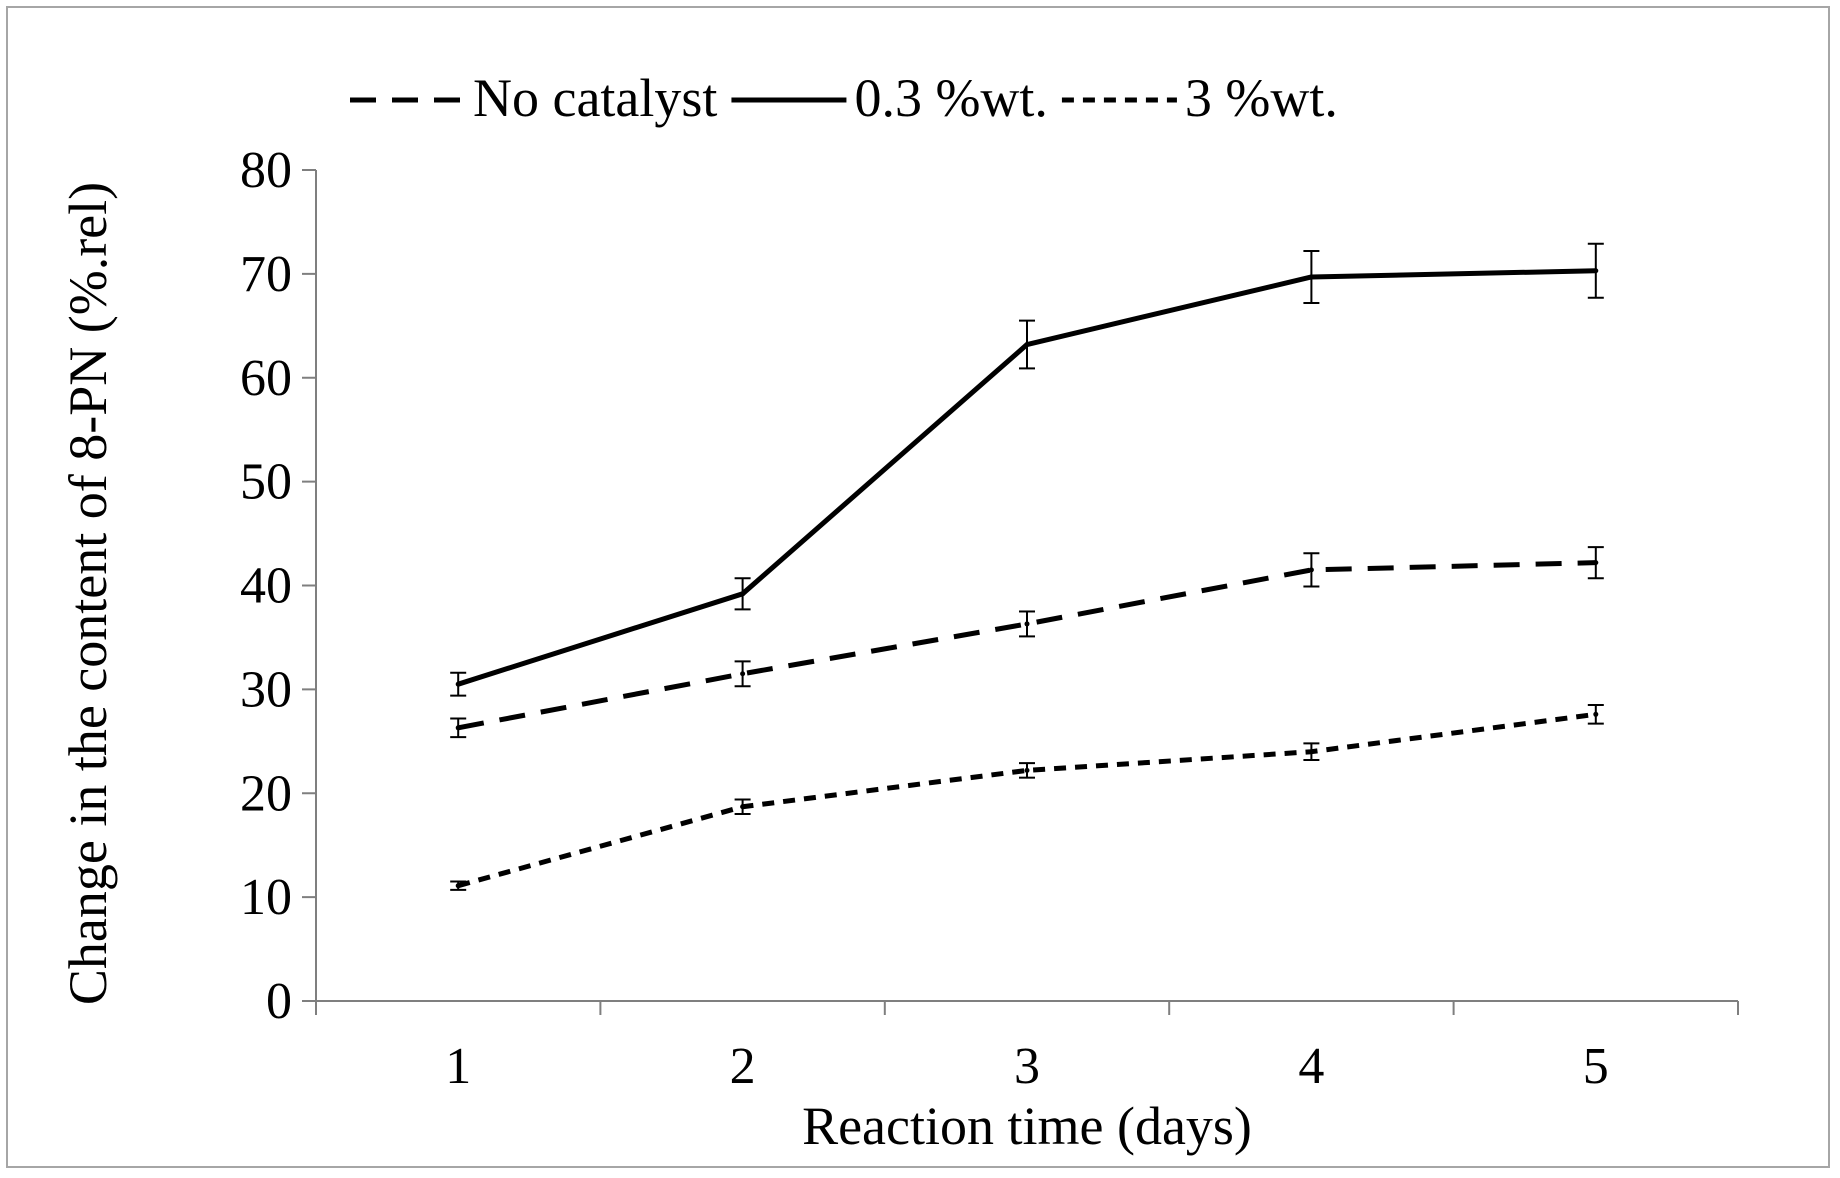 The image size is (1840, 1178). What do you see at coordinates (266, 897) in the screenshot?
I see `y-tick-label: 10` at bounding box center [266, 897].